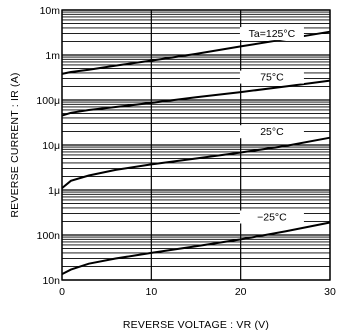 The height and width of the screenshot is (336, 339). I want to click on y-tick-label: 1m, so click(52, 56).